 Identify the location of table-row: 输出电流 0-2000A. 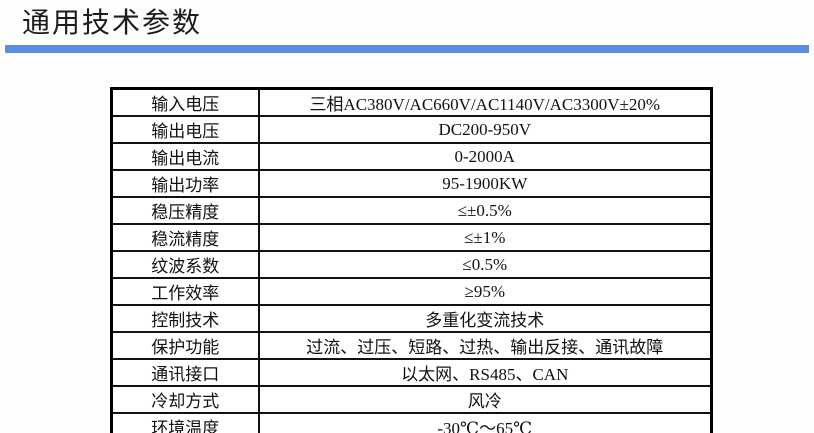
(411, 156).